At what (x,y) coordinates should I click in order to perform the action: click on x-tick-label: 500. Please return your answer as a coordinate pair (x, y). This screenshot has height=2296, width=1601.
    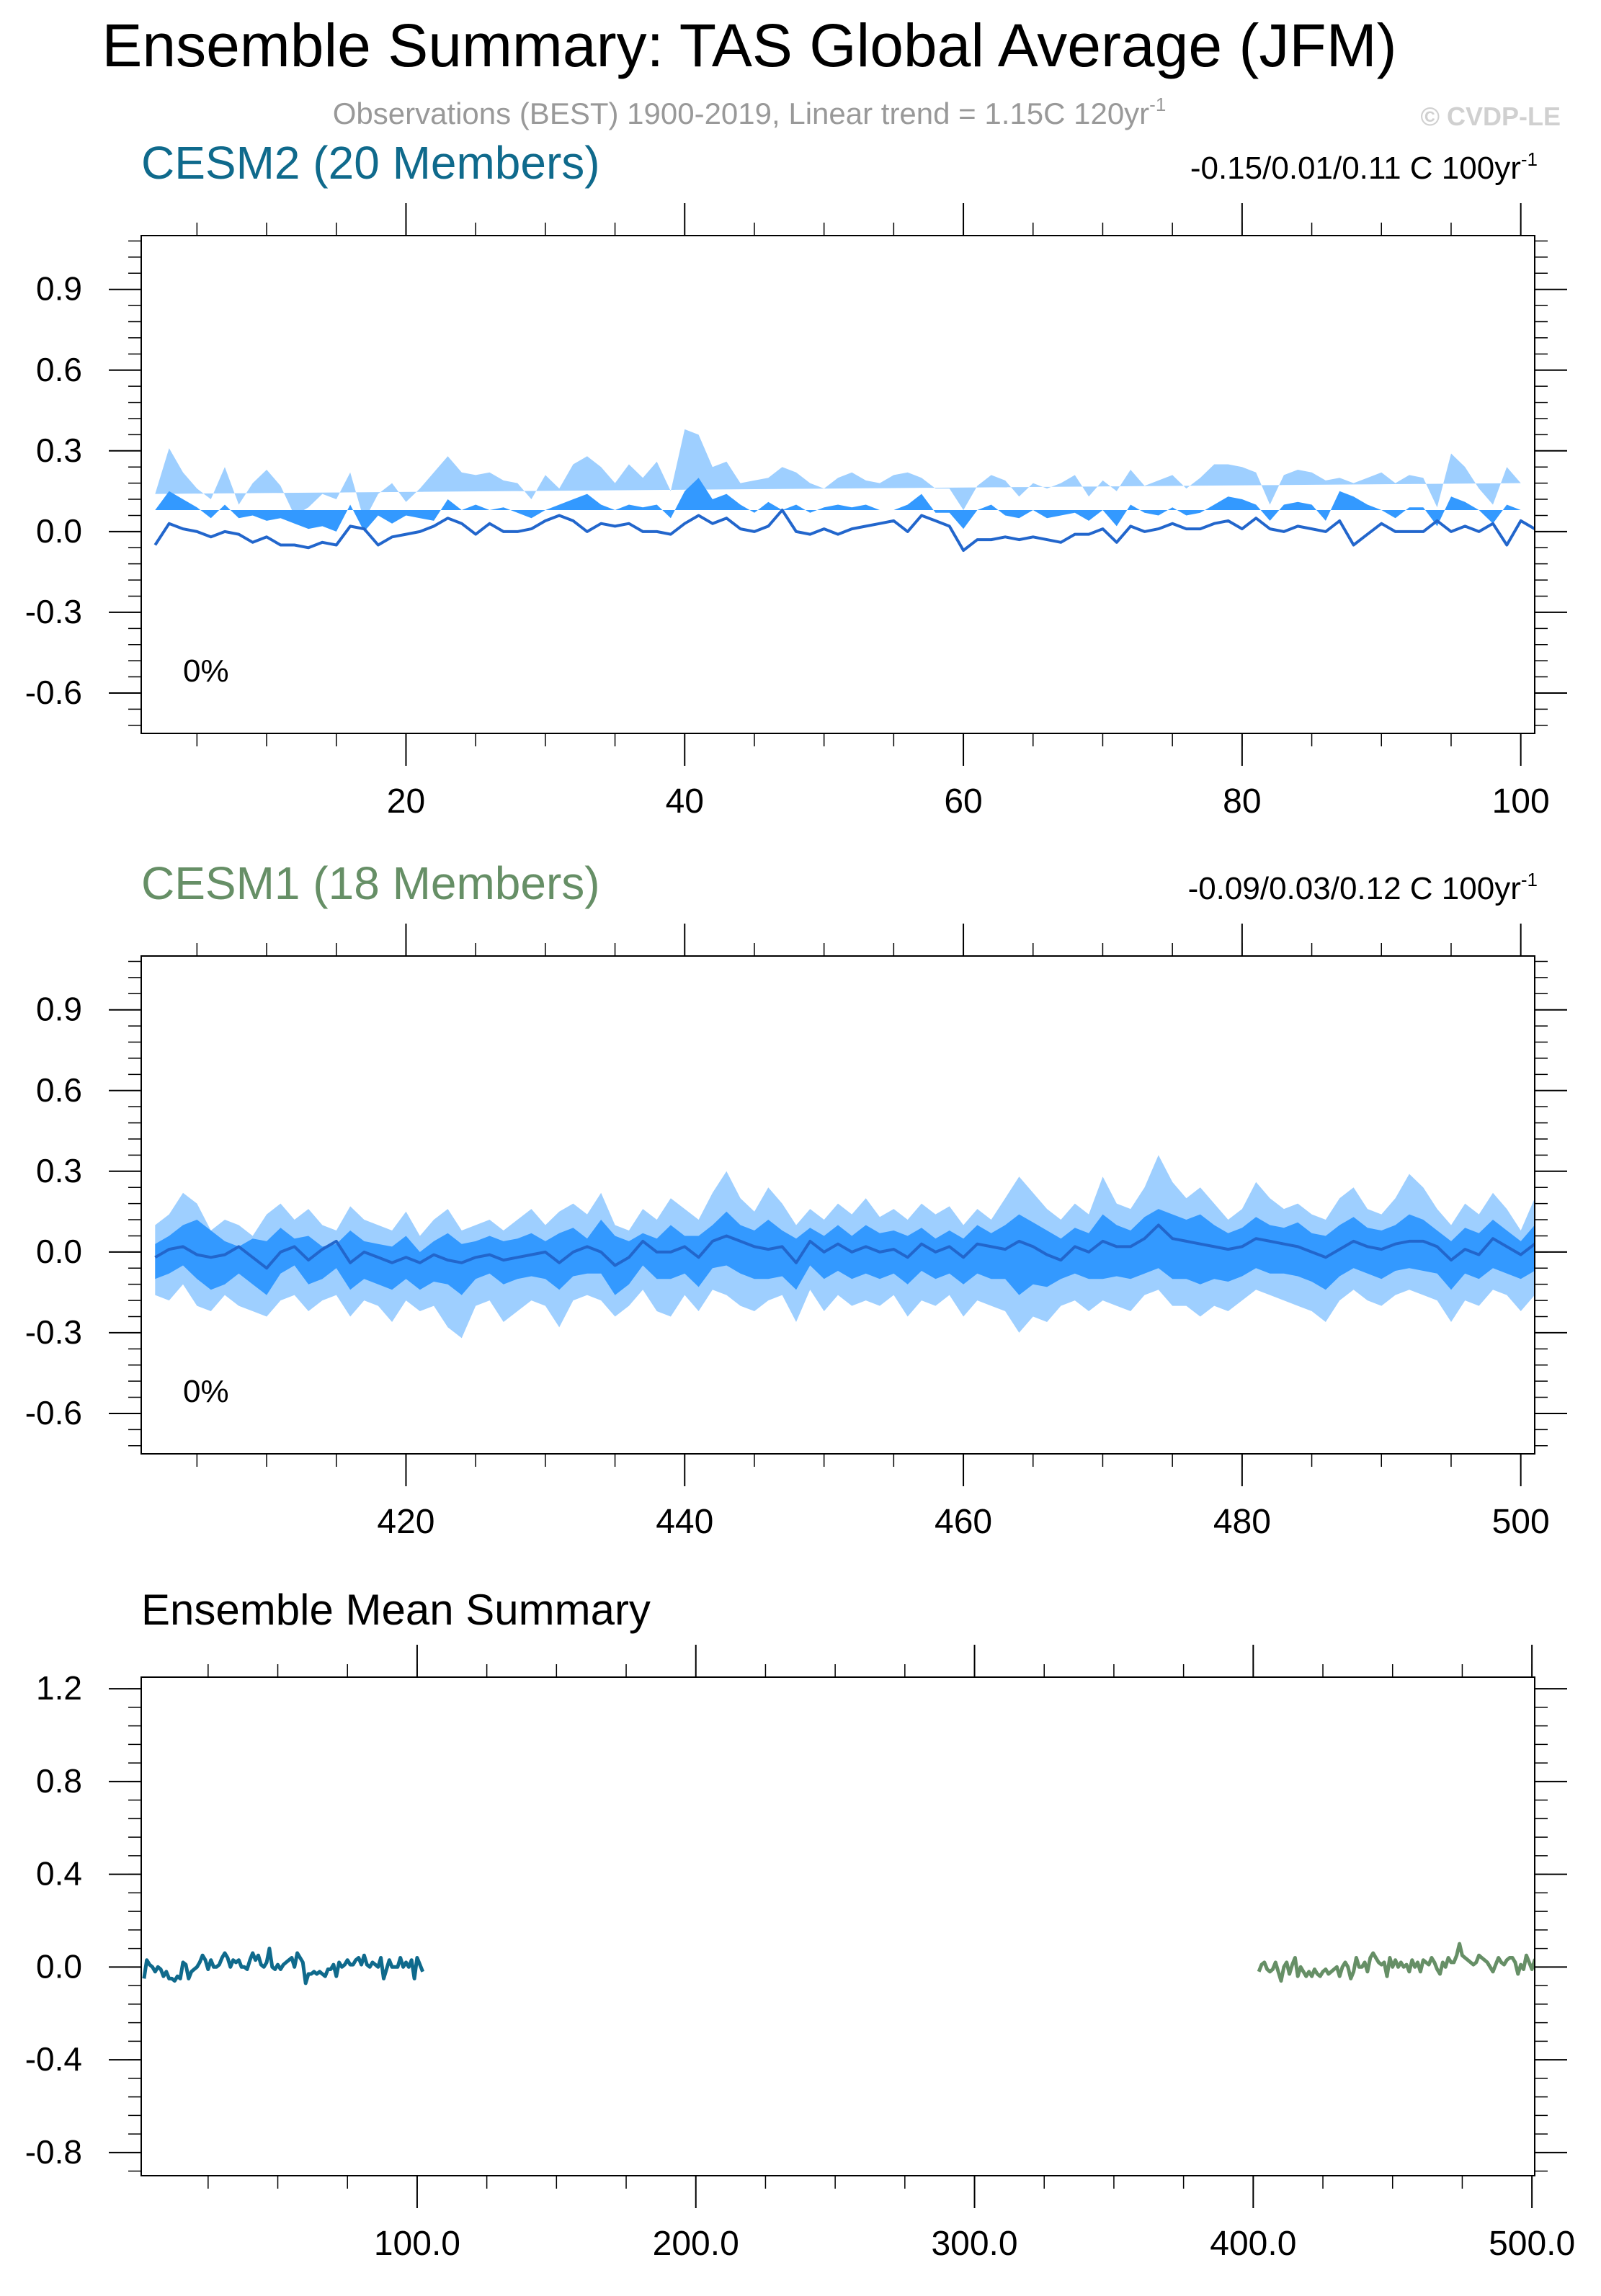
    Looking at the image, I should click on (1521, 1522).